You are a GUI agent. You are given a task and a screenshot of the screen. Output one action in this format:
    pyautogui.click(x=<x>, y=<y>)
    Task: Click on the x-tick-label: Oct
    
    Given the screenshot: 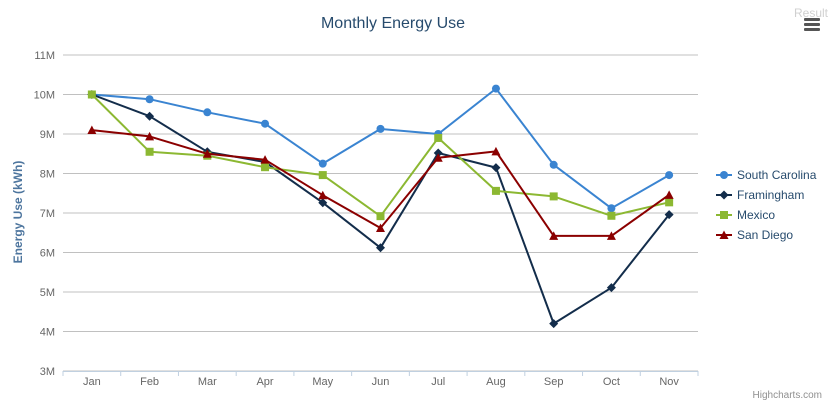 What is the action you would take?
    pyautogui.click(x=611, y=382)
    